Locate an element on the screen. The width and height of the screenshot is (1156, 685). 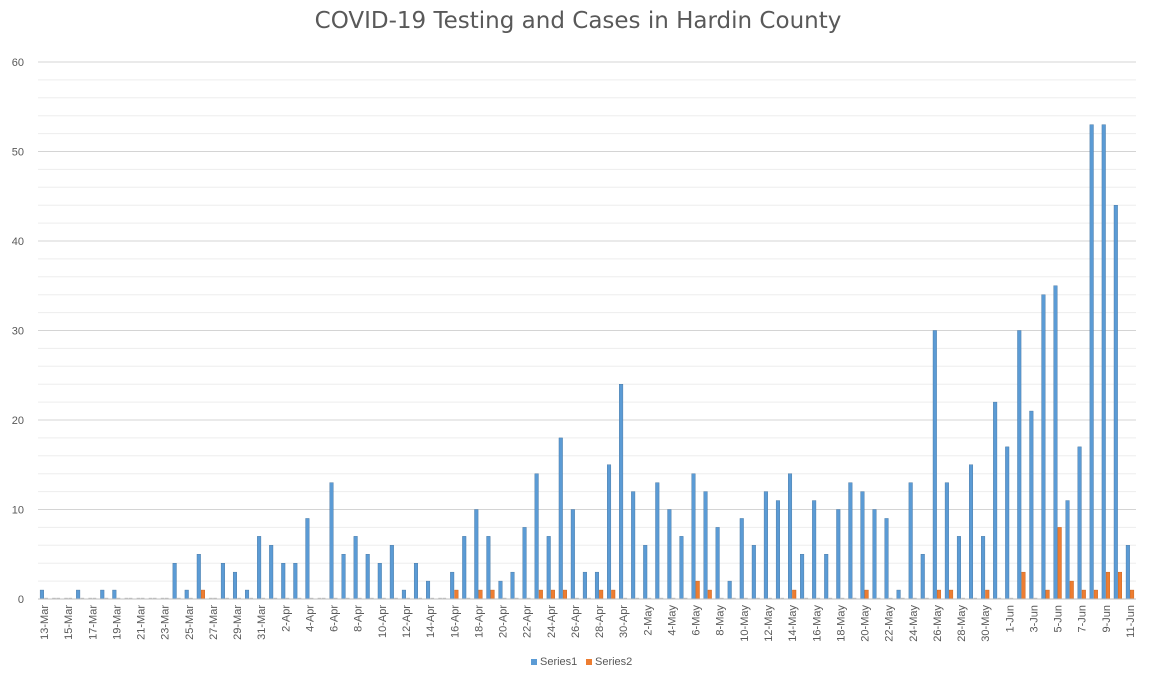
x-tick-label: 21-Mar is located at coordinates (142, 622).